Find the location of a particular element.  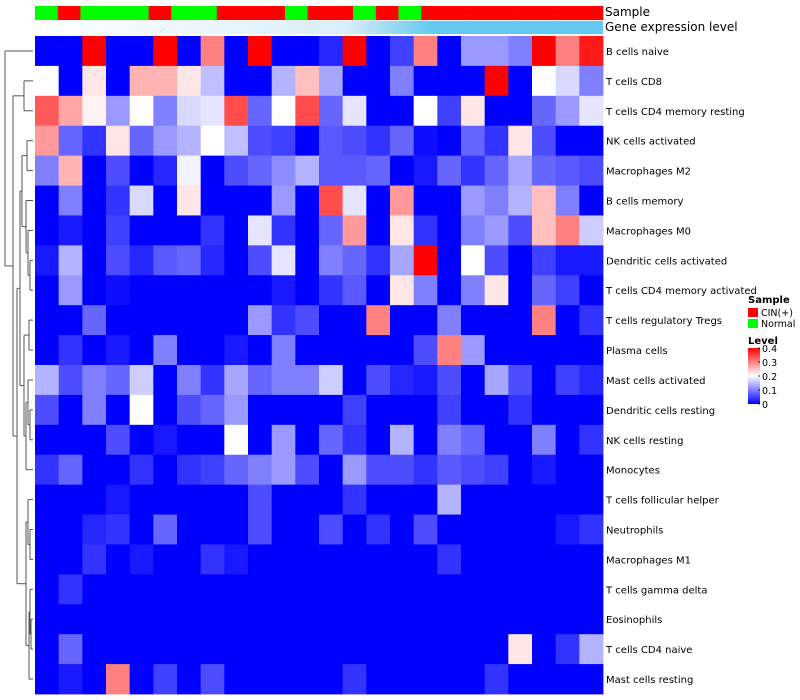

legend-swatch-cin is located at coordinates (753, 312).